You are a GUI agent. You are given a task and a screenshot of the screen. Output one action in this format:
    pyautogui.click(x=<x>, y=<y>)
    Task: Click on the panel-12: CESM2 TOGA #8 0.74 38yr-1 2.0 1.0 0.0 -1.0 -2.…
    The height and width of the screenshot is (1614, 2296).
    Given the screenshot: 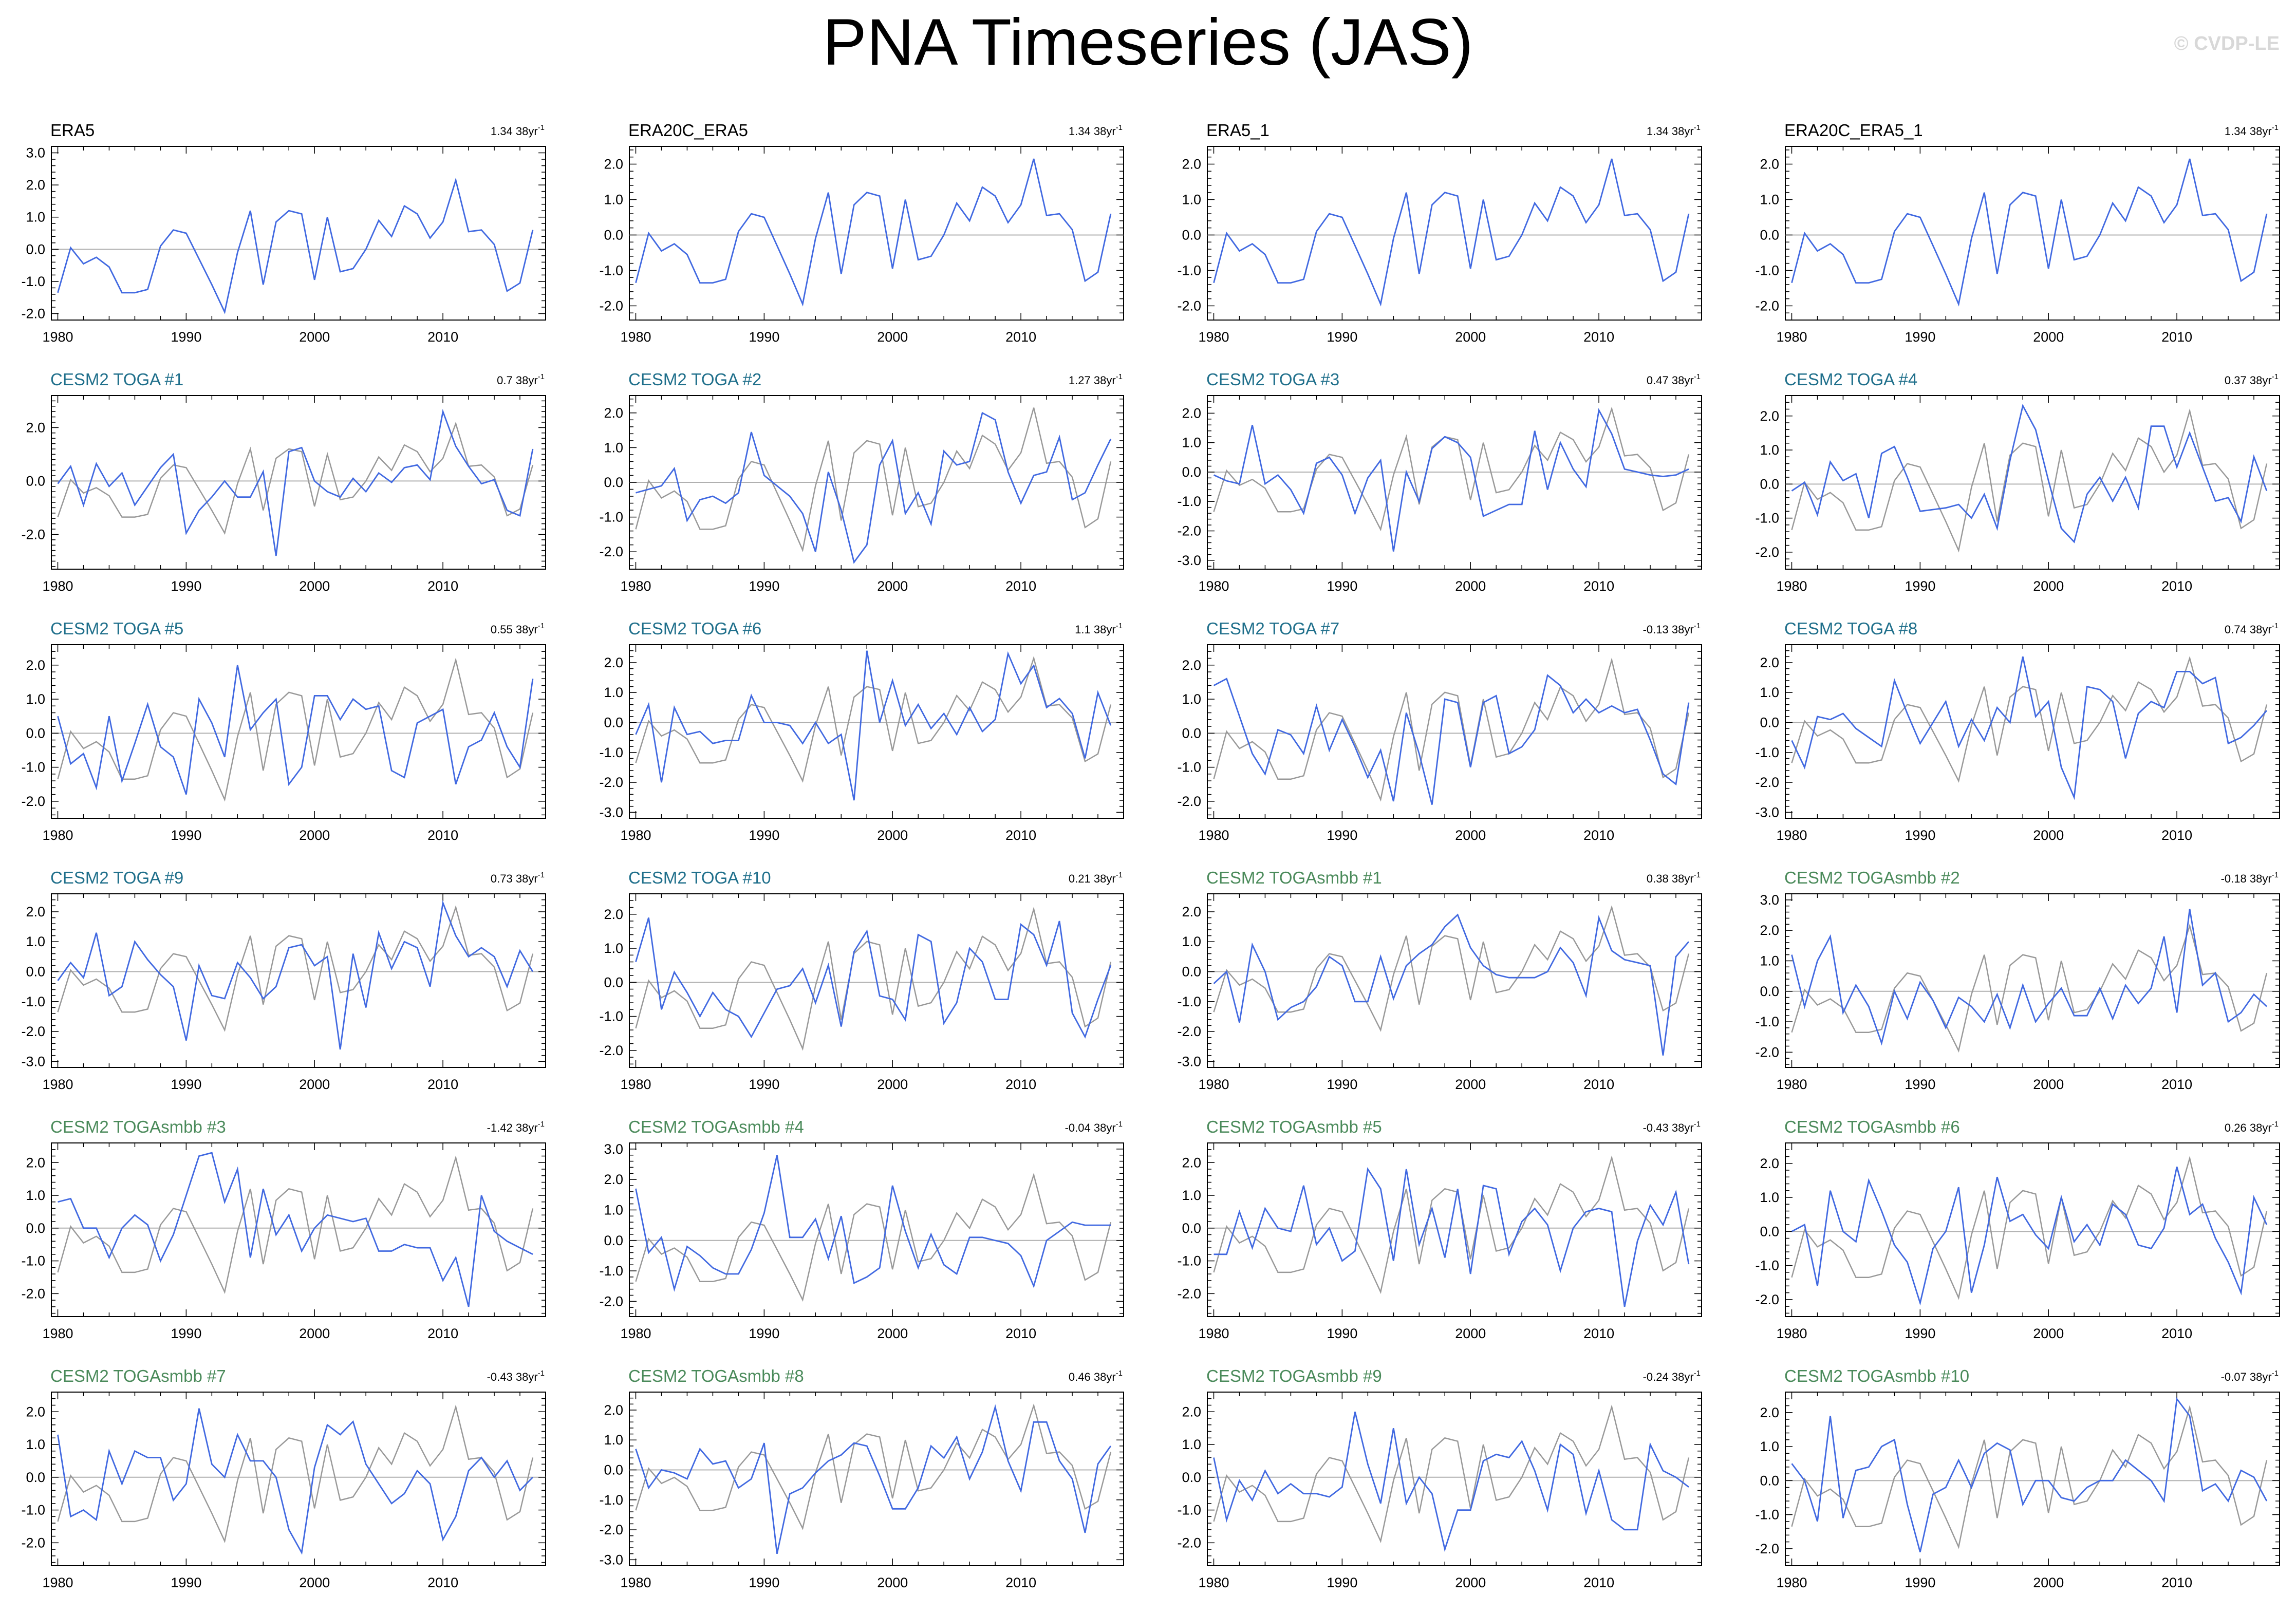 What is the action you would take?
    pyautogui.click(x=2017, y=731)
    